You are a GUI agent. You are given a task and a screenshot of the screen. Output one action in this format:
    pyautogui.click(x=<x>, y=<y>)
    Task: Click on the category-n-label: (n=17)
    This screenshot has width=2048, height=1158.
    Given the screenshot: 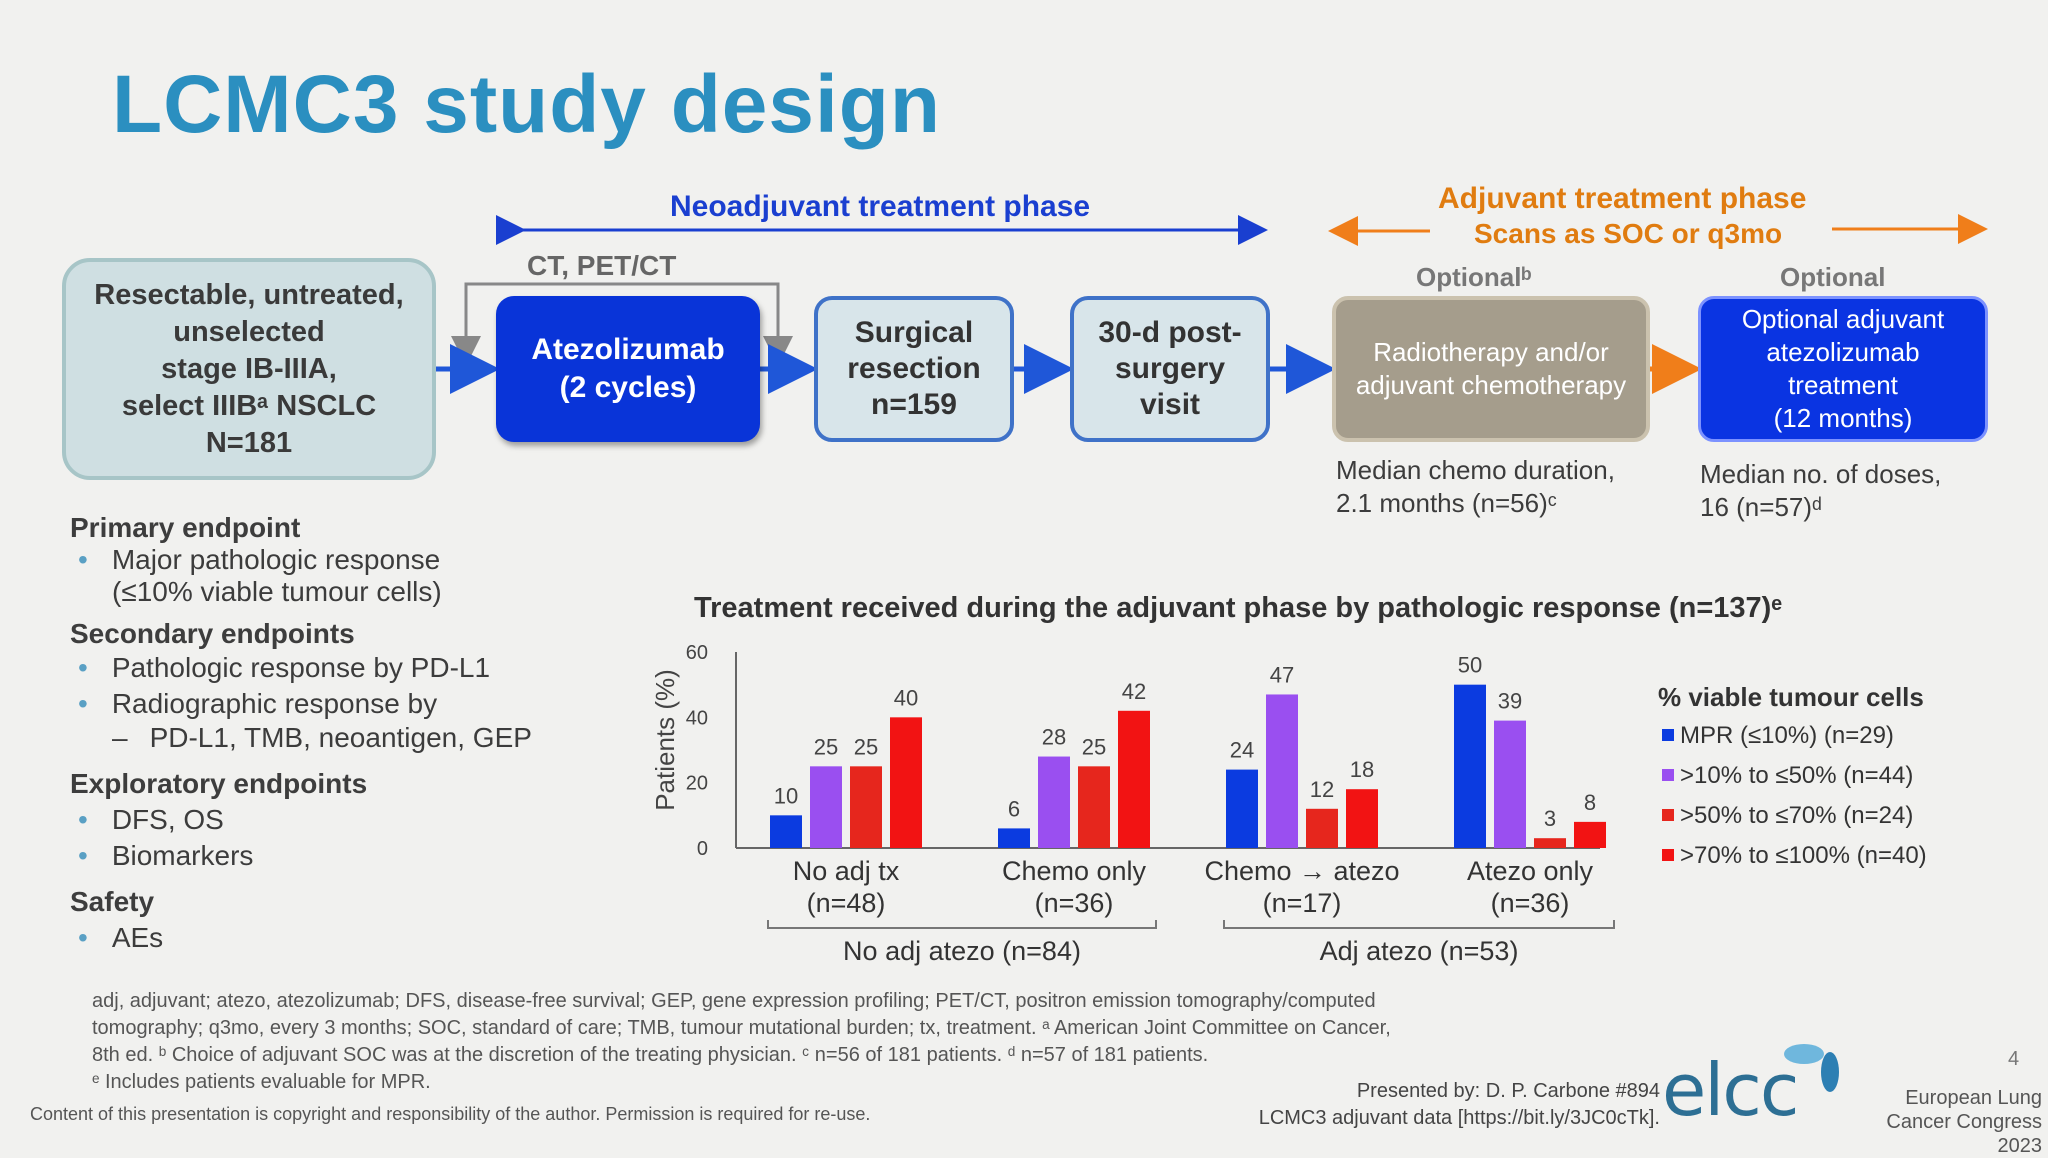 What is the action you would take?
    pyautogui.click(x=1302, y=903)
    